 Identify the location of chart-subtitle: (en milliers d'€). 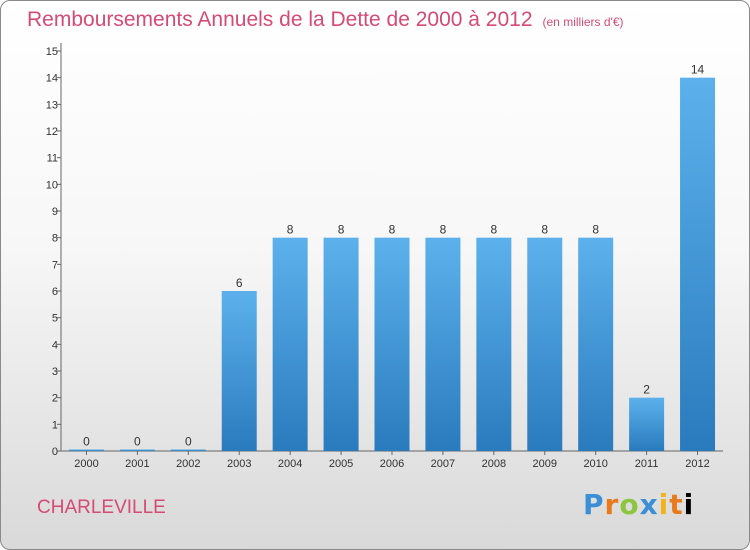
(583, 22).